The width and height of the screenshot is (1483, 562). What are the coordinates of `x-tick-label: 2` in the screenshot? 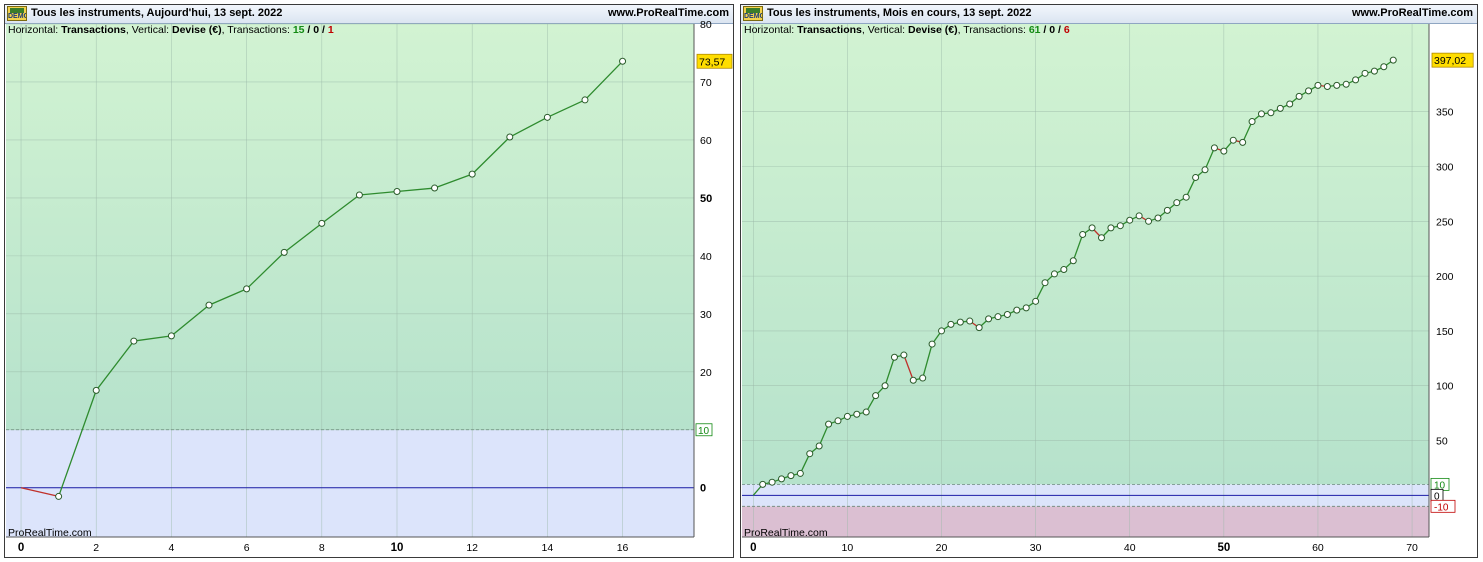 It's located at (96, 548).